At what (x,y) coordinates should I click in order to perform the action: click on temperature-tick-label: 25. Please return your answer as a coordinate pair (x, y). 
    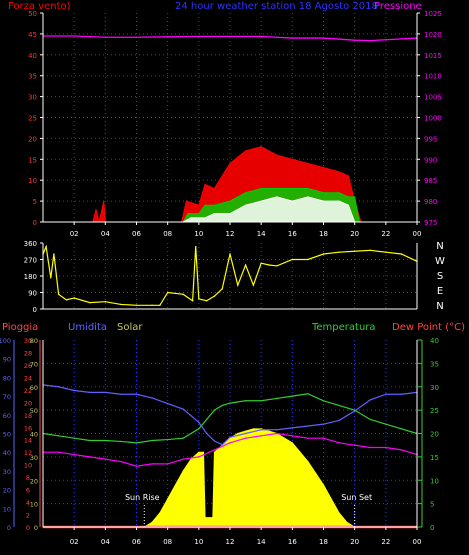
    Looking at the image, I should click on (434, 411).